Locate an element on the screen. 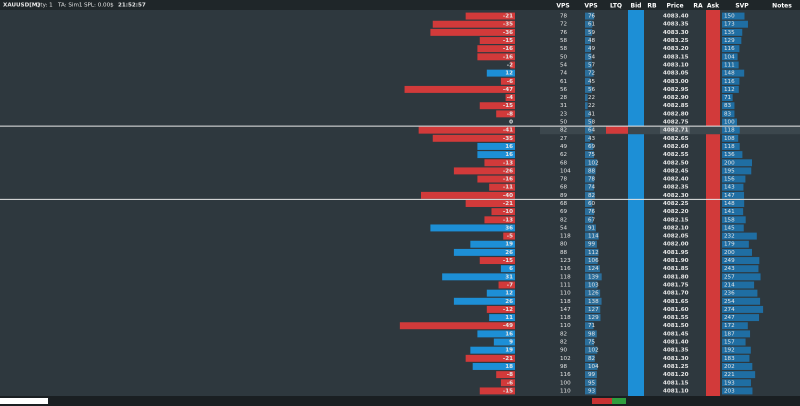 Image resolution: width=800 pixels, height=406 pixels. price: 4083.00 is located at coordinates (676, 82).